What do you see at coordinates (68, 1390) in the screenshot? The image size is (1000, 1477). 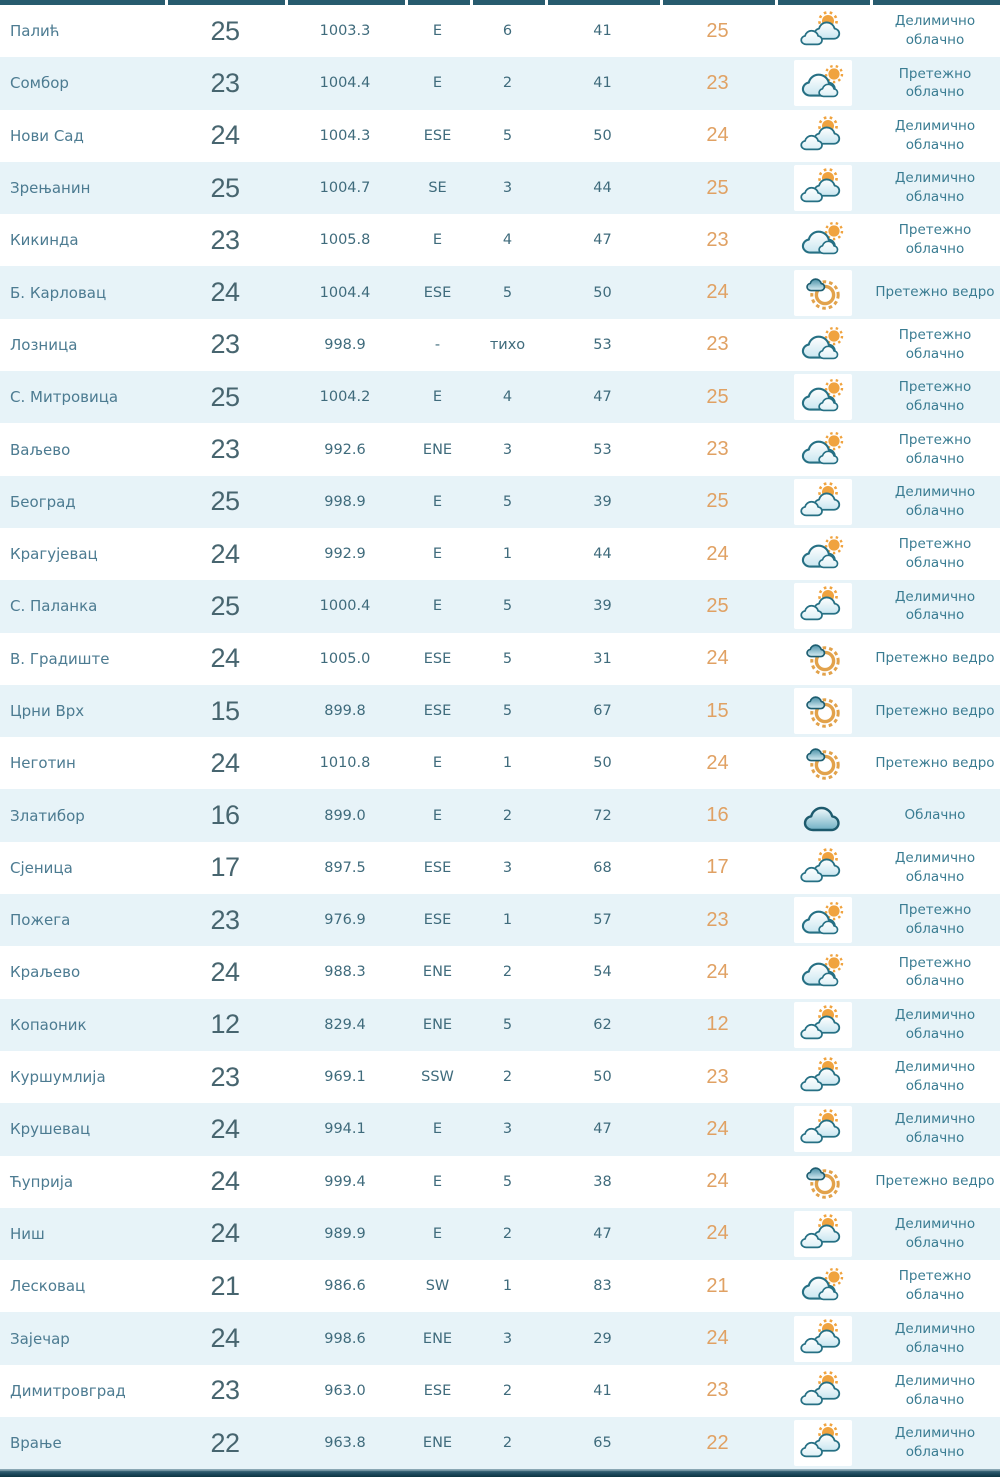 I see `city-name: Димитровград` at bounding box center [68, 1390].